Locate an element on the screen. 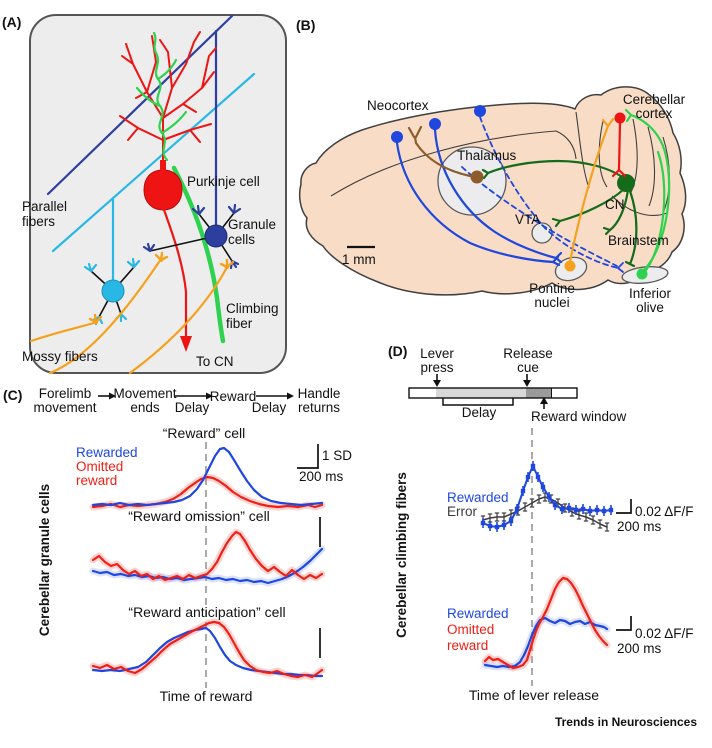 The width and height of the screenshot is (712, 748). trial-bar-reward-segment is located at coordinates (538, 393).